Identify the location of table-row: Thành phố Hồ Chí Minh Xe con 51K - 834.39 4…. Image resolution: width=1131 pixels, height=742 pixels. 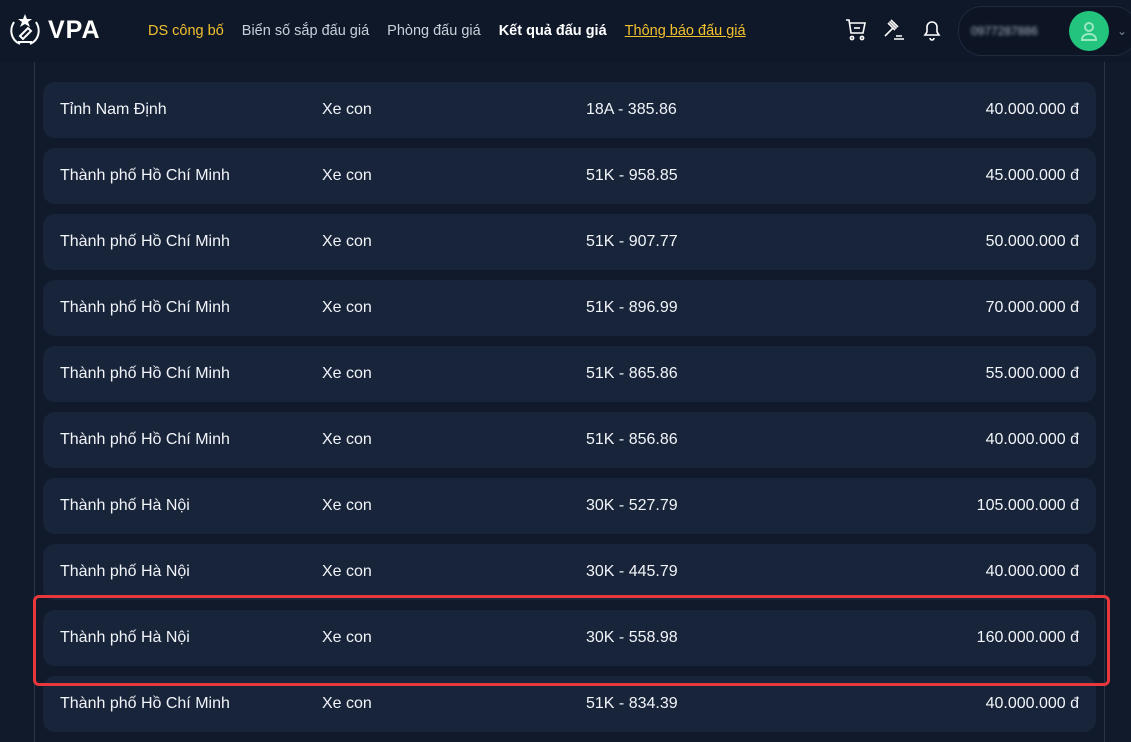
(569, 704).